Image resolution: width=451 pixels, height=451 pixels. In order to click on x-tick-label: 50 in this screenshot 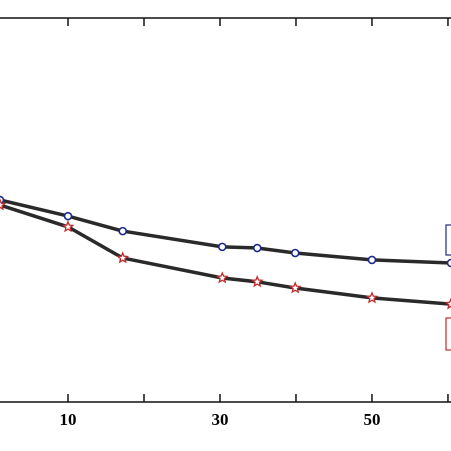, I will do `click(371, 419)`.